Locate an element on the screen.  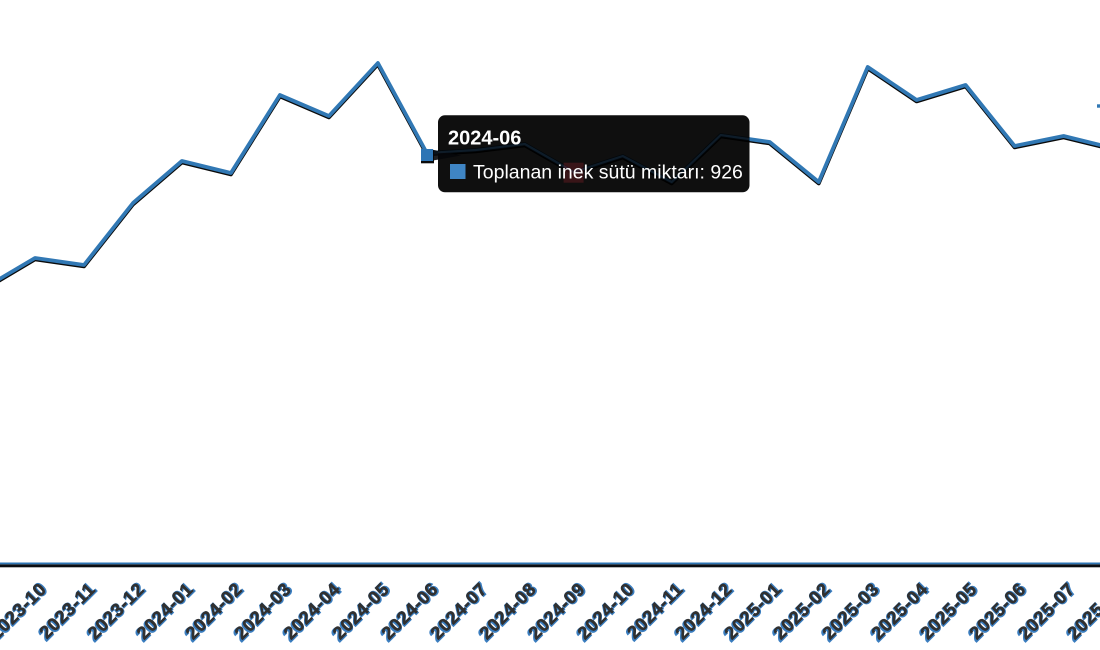
svg-text:Toplanan inek sütü miktarı: 92: Toplanan inek sütü miktarı: 926 is located at coordinates (608, 173).